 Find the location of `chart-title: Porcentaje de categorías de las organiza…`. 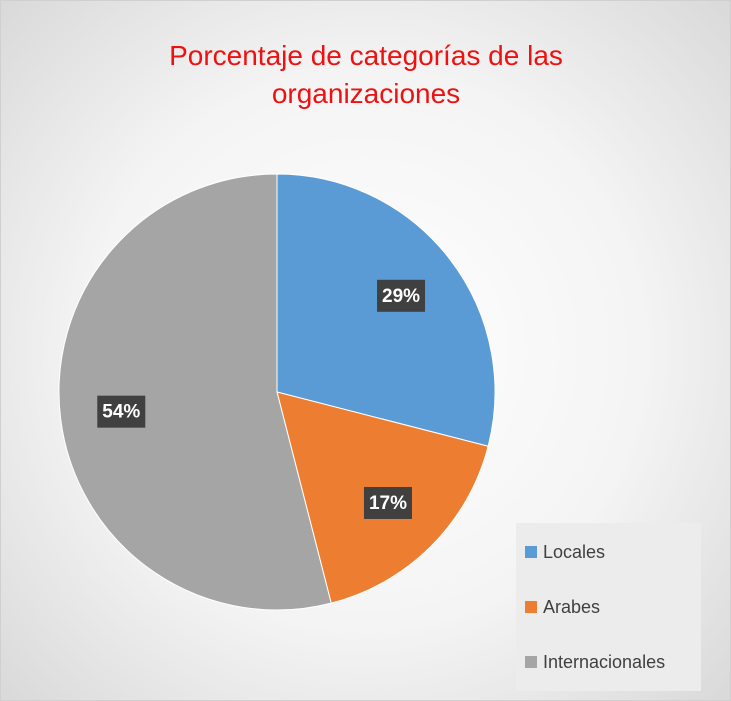

chart-title: Porcentaje de categorías de las organiza… is located at coordinates (366, 74).